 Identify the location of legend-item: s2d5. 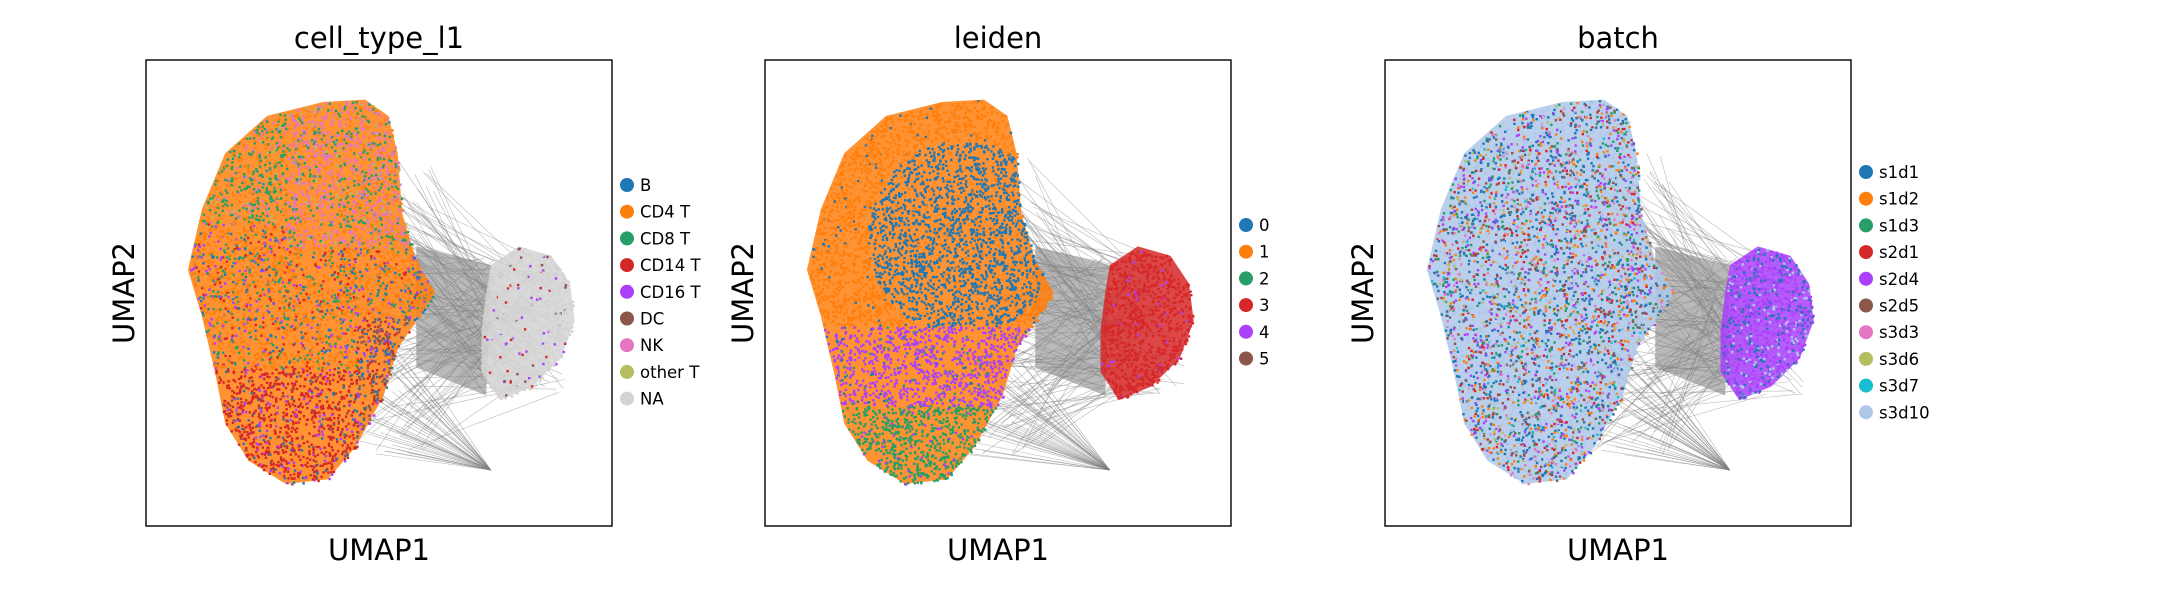
(1889, 306).